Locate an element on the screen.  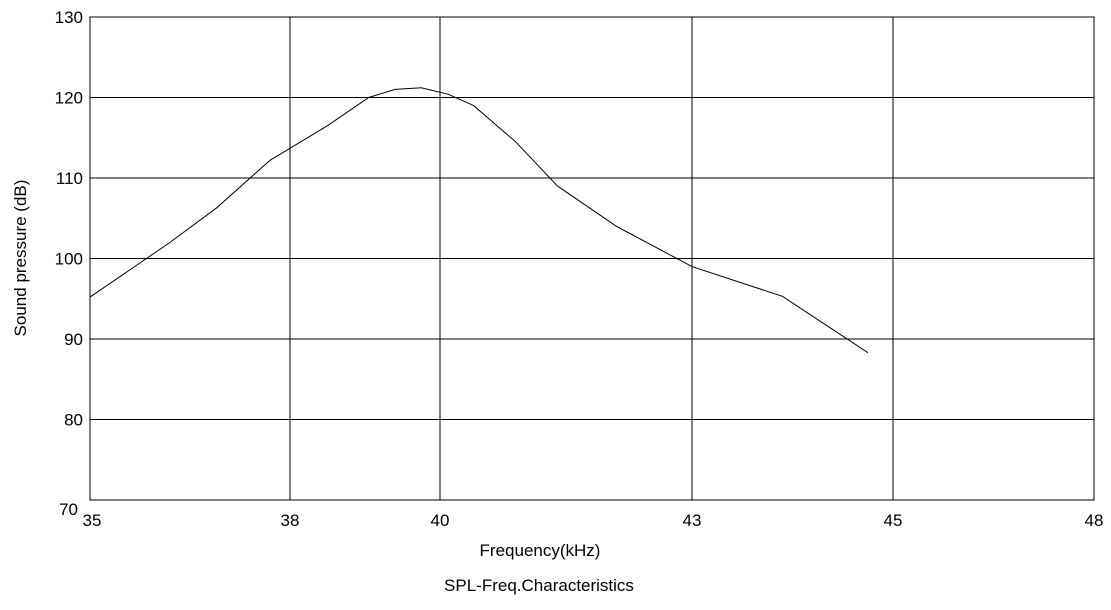
y-tick-labels: 70 80 90 100 110 120 130 is located at coordinates (69, 263).